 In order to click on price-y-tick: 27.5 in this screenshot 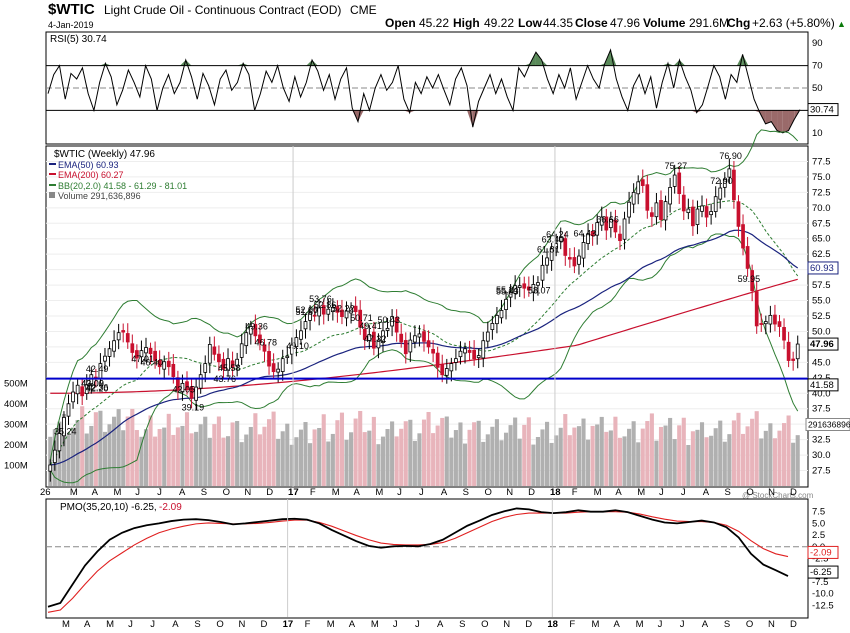, I will do `click(821, 471)`.